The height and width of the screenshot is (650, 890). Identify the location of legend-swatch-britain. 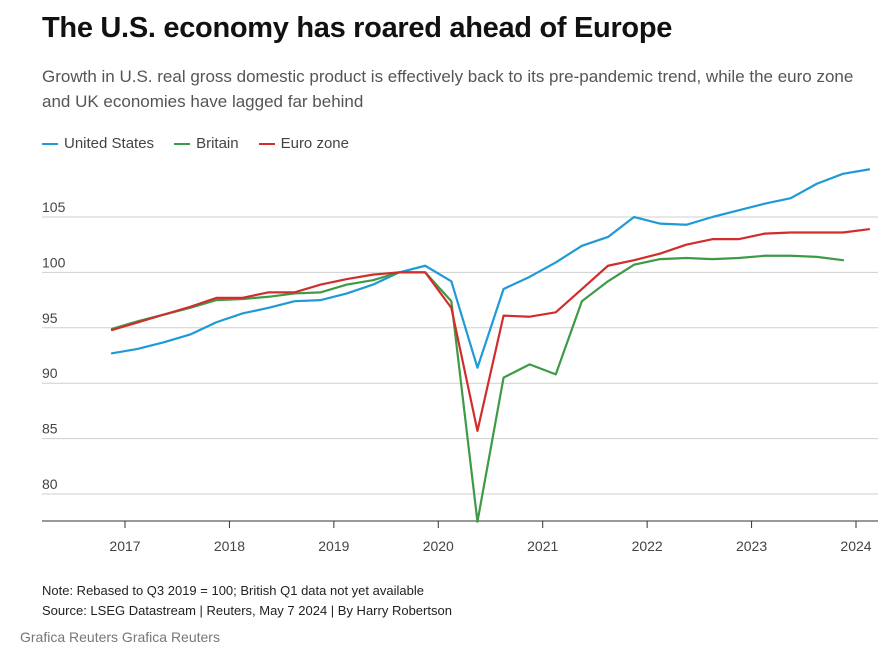
(182, 143).